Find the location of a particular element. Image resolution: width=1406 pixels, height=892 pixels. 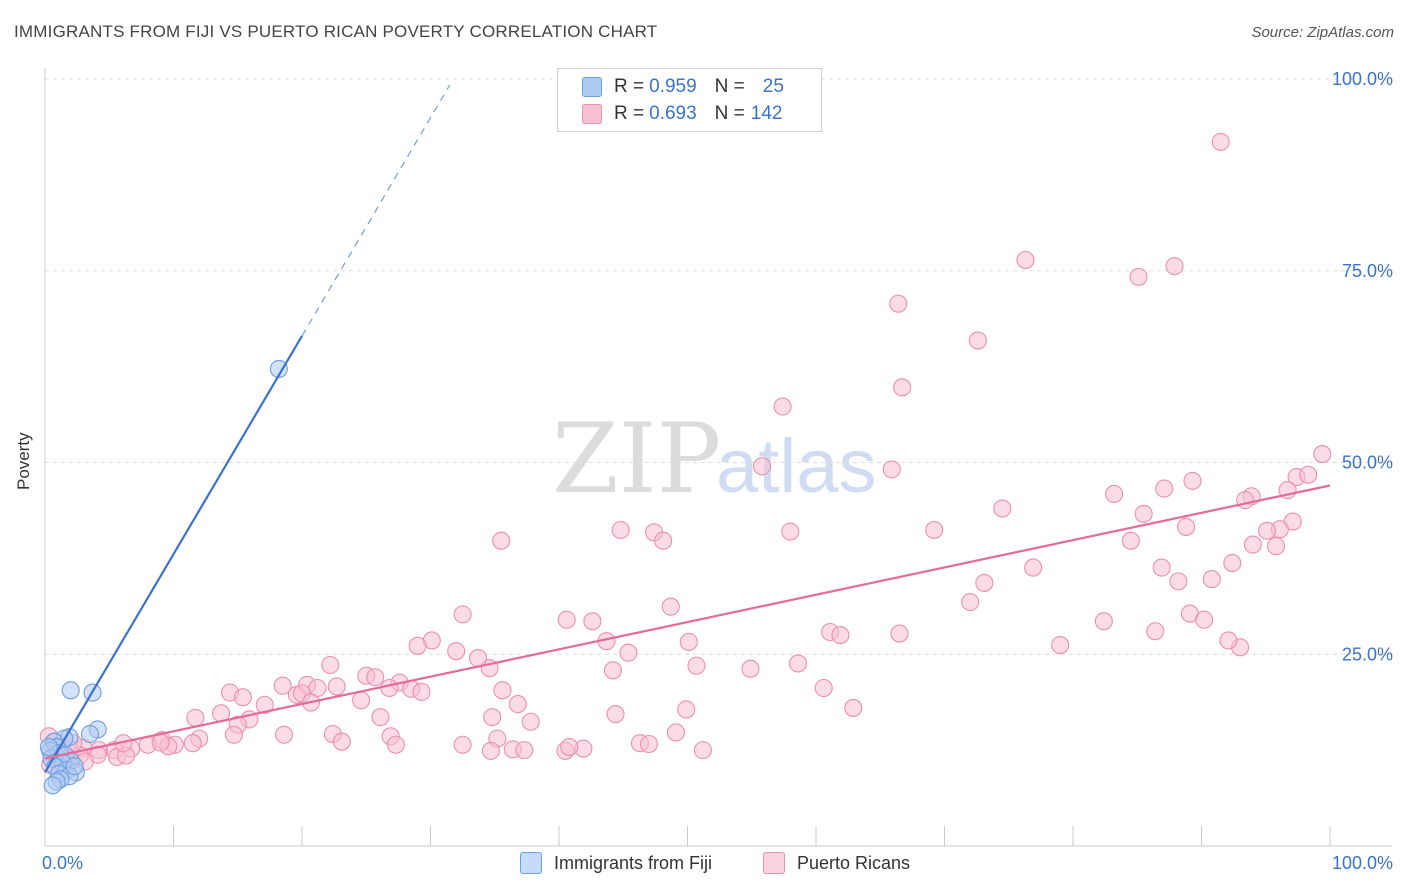

watermark-zip: ZIP is located at coordinates (636, 459).